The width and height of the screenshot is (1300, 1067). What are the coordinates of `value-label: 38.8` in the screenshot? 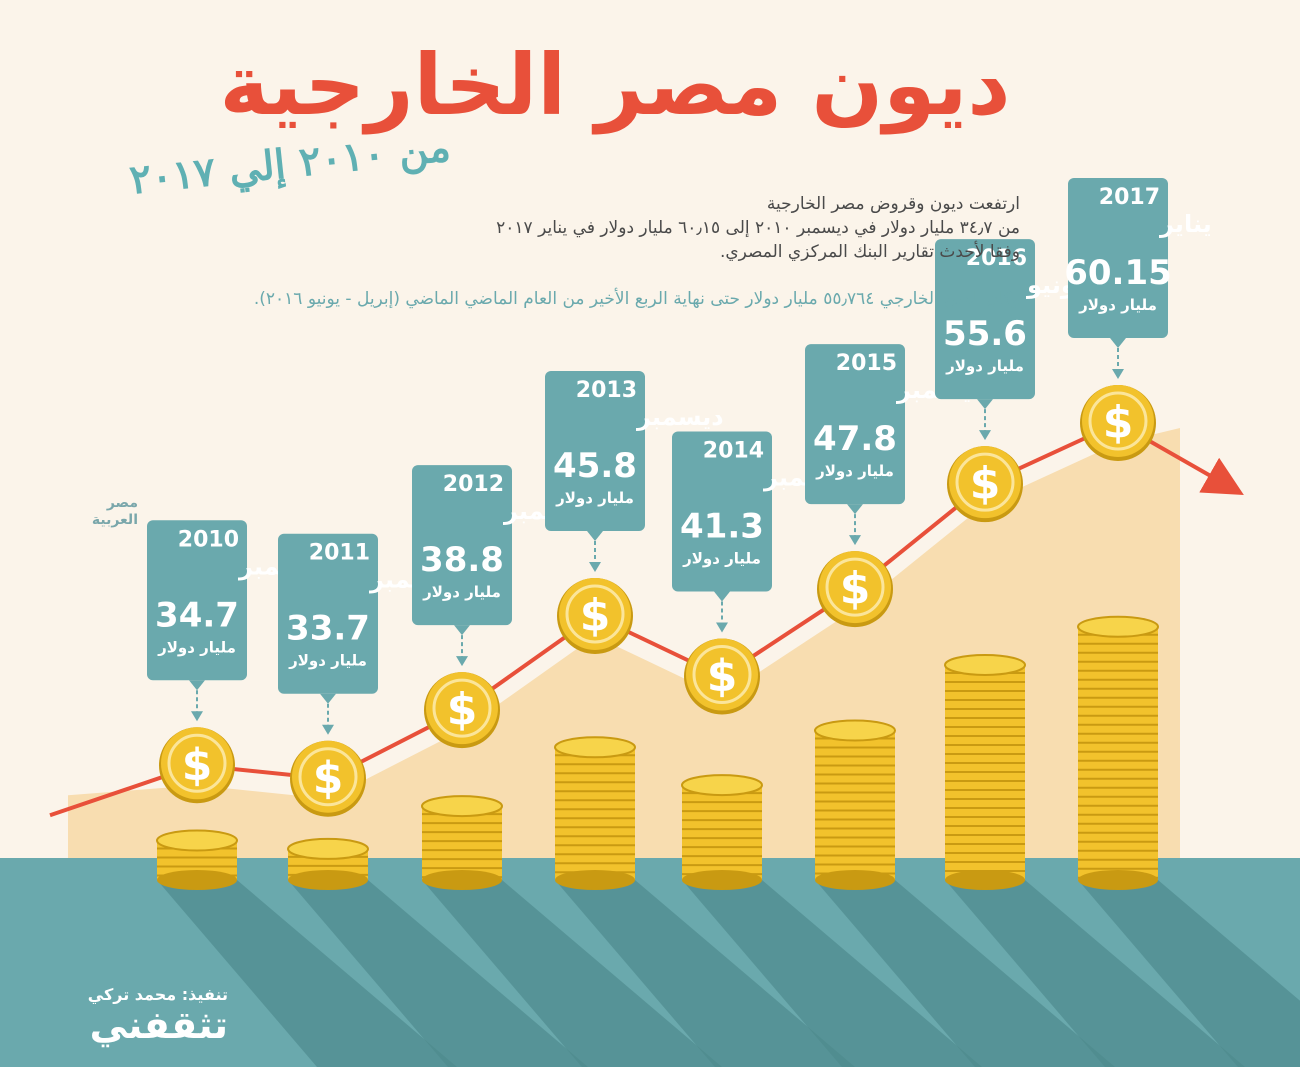 It's located at (462, 560).